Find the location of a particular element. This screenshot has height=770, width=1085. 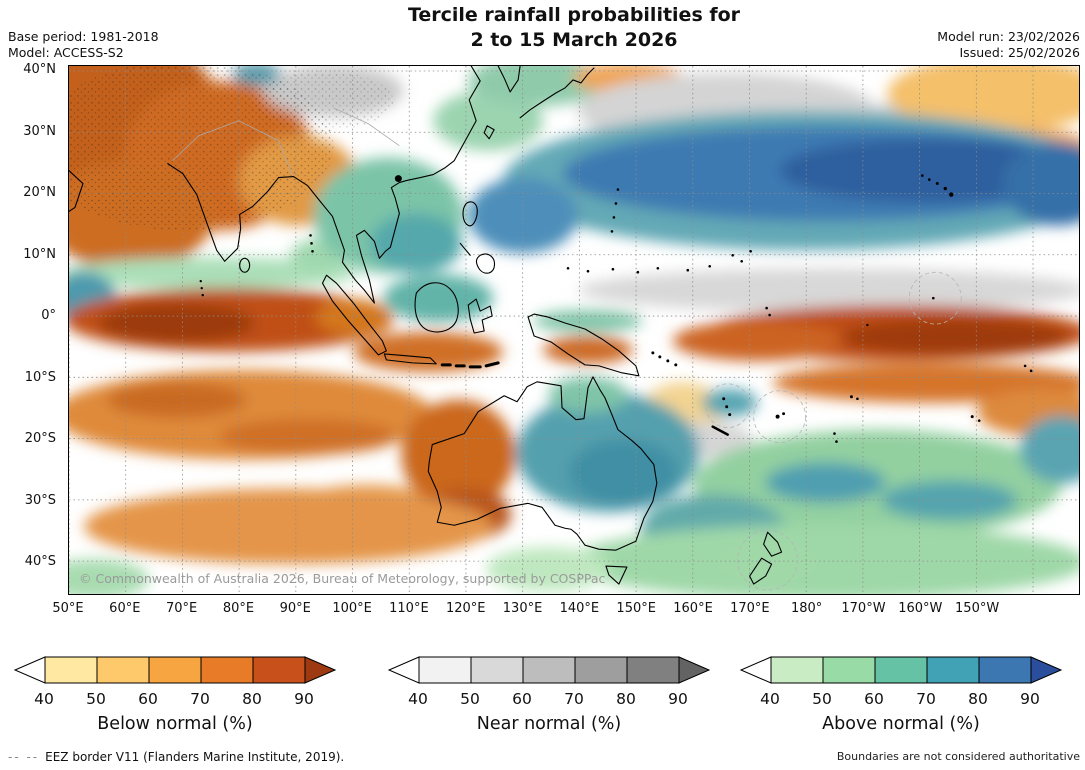

x-axis-tick-label: 100°E is located at coordinates (352, 608).